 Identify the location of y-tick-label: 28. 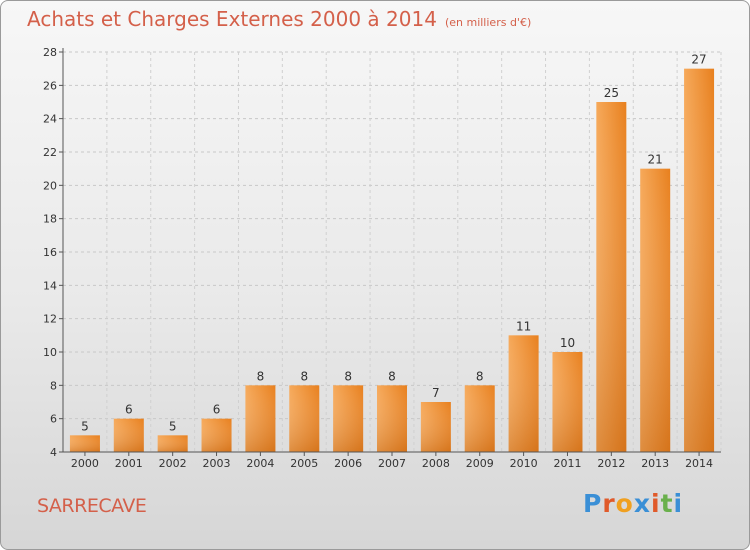
(50, 52).